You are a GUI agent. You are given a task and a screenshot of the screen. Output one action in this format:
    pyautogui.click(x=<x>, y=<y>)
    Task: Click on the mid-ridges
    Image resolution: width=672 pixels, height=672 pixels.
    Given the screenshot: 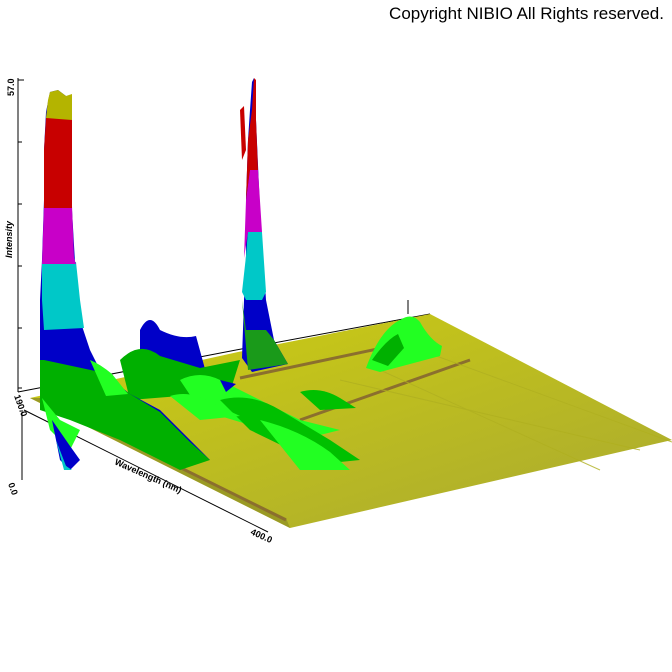 What is the action you would take?
    pyautogui.click(x=240, y=395)
    